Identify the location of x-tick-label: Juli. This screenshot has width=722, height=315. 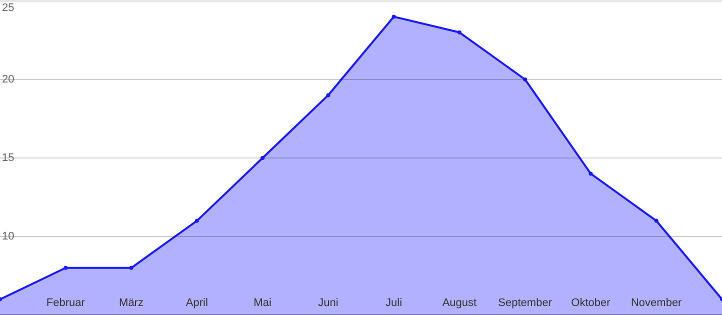
(394, 303).